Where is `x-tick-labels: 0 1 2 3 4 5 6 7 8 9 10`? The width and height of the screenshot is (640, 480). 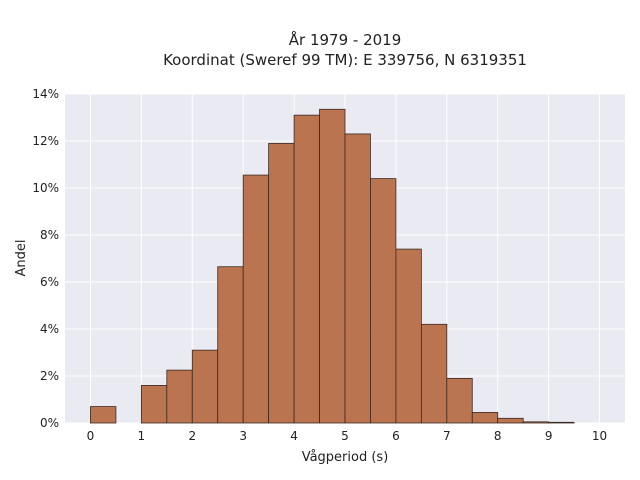 x-tick-labels: 0 1 2 3 4 5 6 7 8 9 10 is located at coordinates (347, 436).